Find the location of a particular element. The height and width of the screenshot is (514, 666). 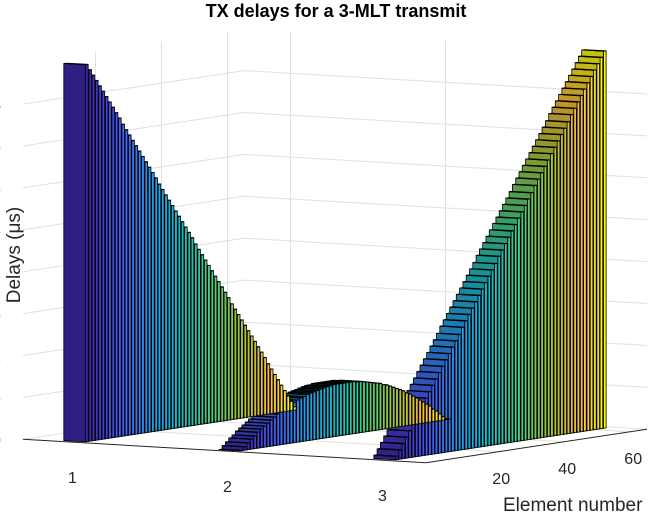

z-tick-label: 3.5 is located at coordinates (0, 147).